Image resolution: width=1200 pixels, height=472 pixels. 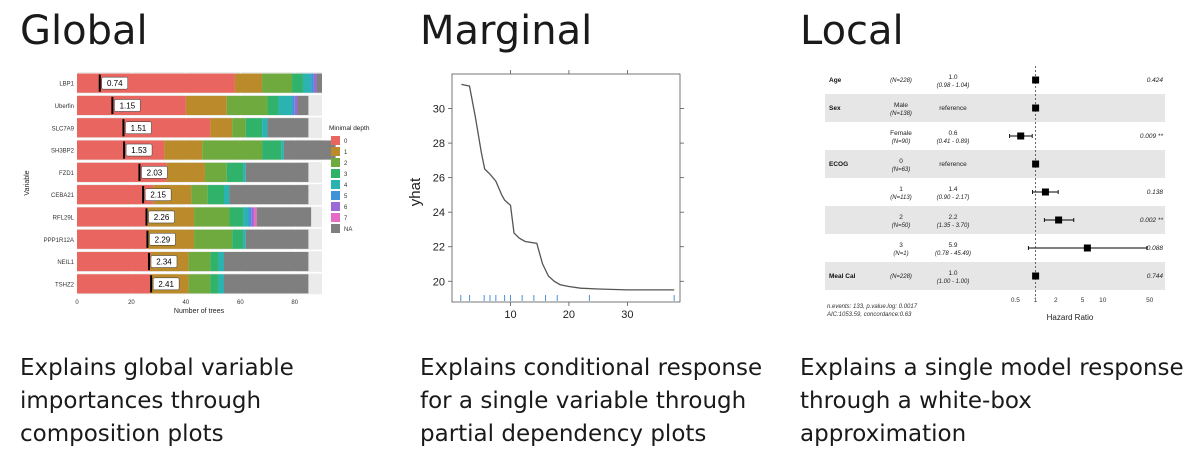 What do you see at coordinates (131, 303) in the screenshot?
I see `x-tick-label: 20` at bounding box center [131, 303].